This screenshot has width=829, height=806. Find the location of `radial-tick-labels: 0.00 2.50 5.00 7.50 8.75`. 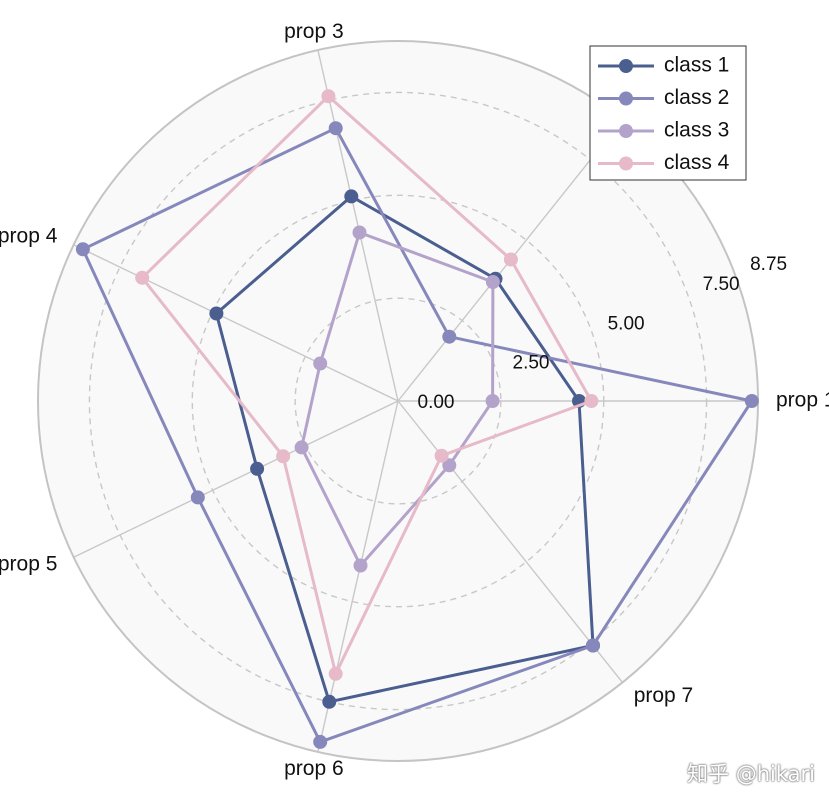

radial-tick-labels: 0.00 2.50 5.00 7.50 8.75 is located at coordinates (603, 333).